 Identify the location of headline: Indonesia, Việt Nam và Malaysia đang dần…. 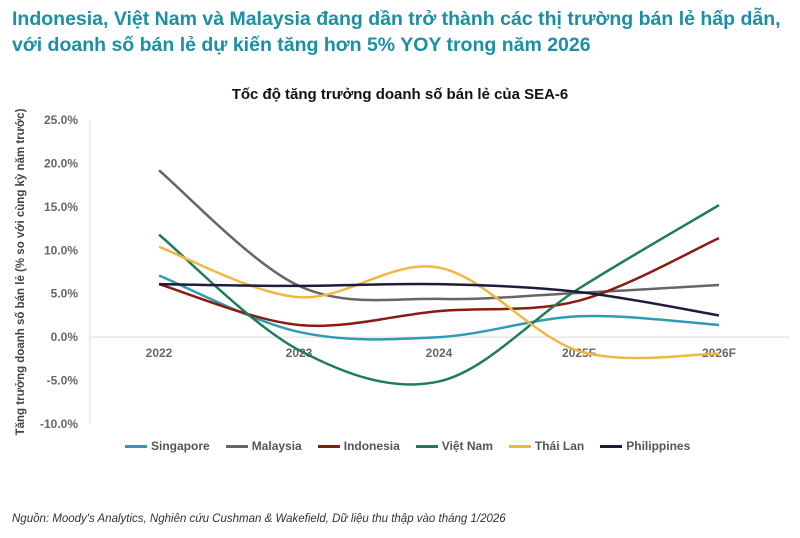
(396, 32).